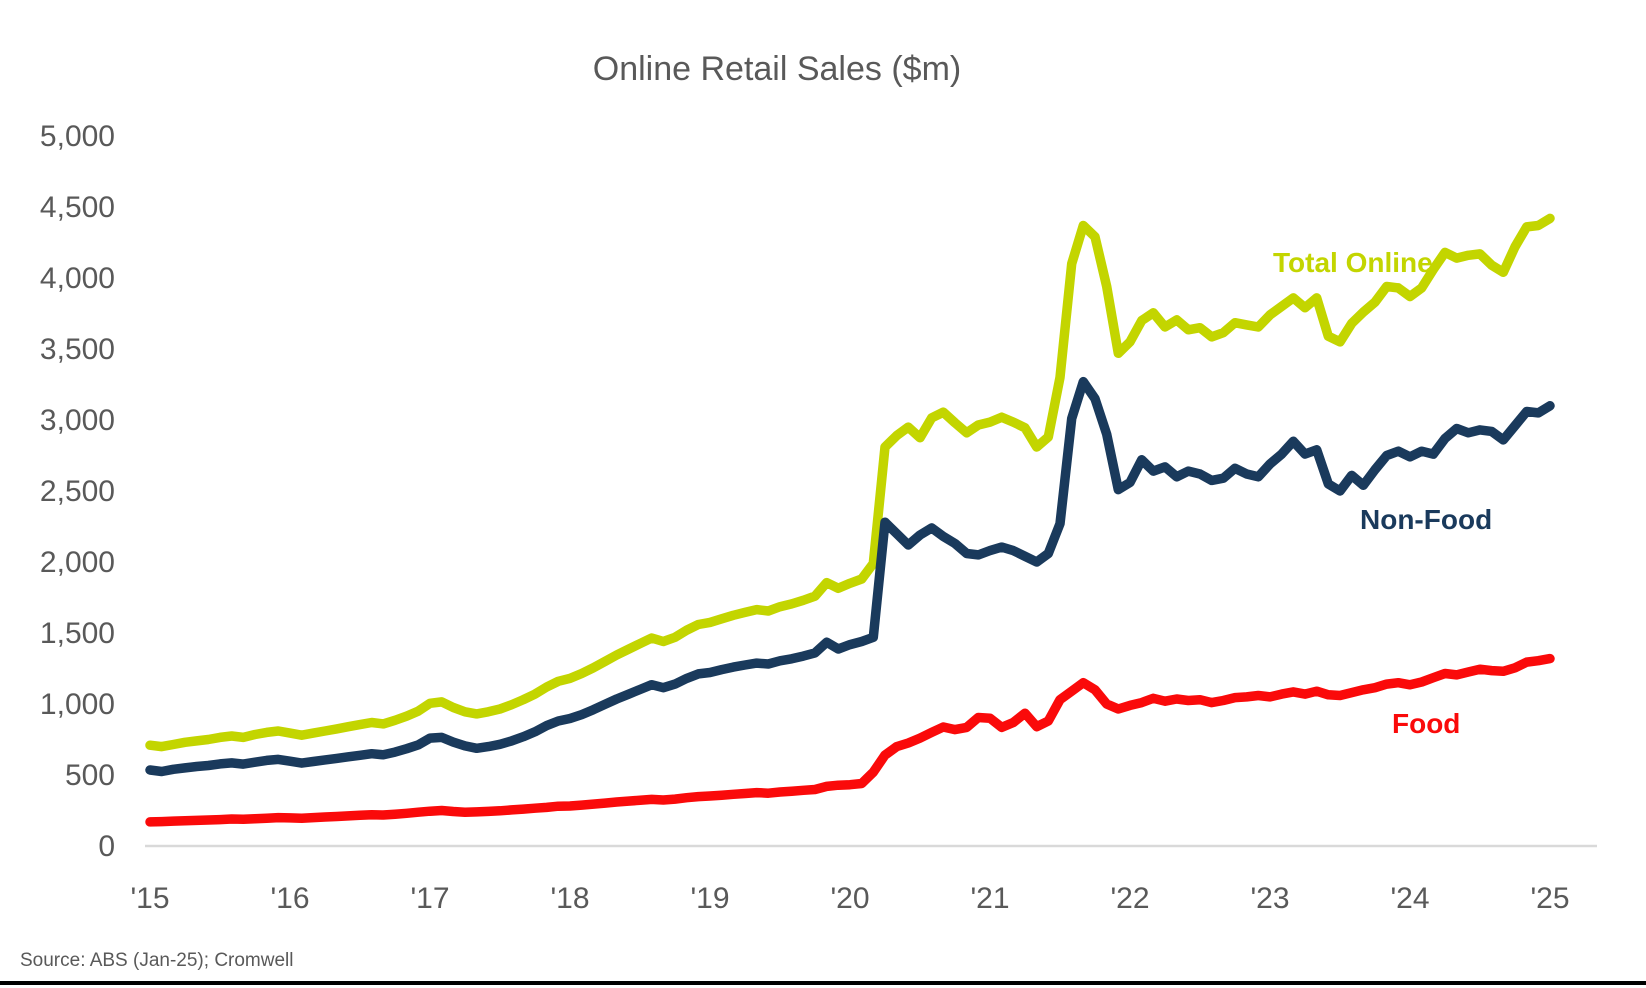 Image resolution: width=1646 pixels, height=988 pixels. Describe the element at coordinates (77, 633) in the screenshot. I see `y-tick-label-1500: 1,500` at that location.